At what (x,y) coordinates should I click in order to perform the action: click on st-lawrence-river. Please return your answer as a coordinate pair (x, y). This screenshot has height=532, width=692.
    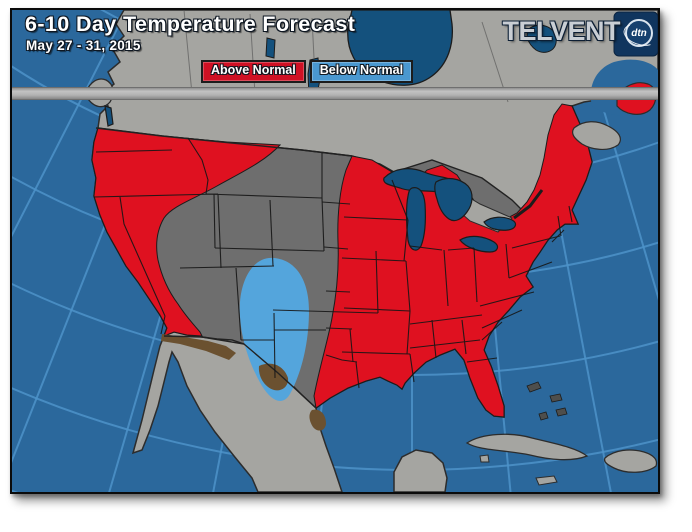
    Looking at the image, I should click on (528, 204).